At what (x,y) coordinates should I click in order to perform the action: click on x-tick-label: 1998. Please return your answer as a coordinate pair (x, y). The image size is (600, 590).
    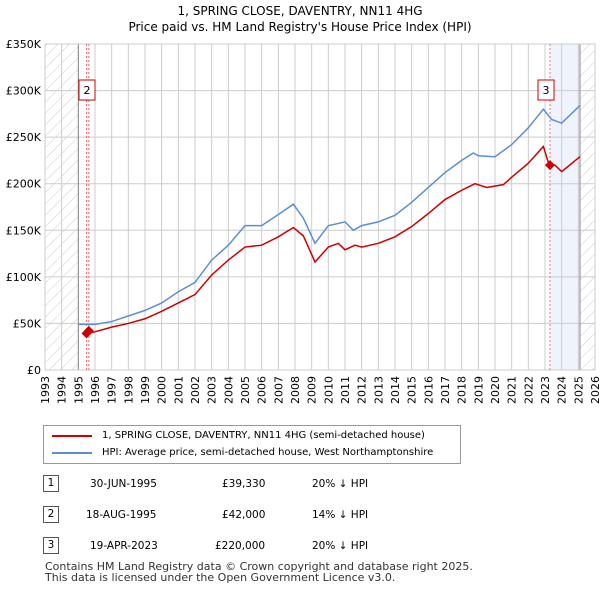
    Looking at the image, I should click on (128, 390).